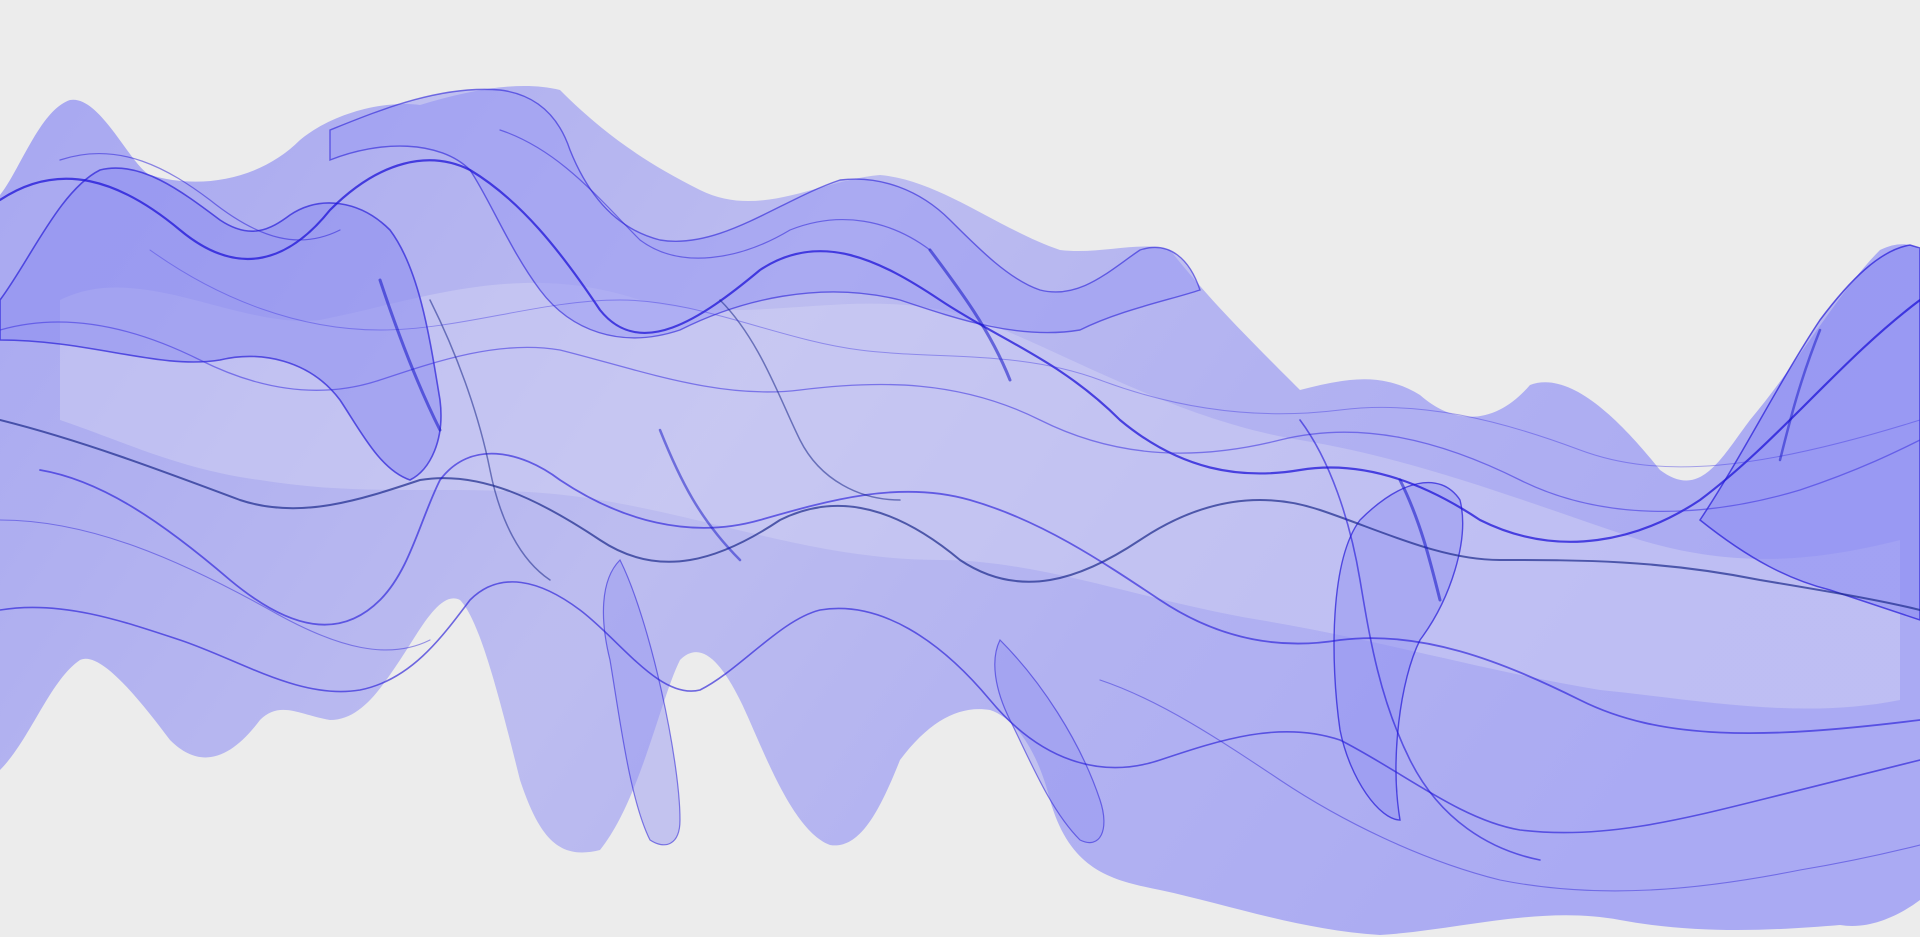 The image size is (1920, 937). What do you see at coordinates (641, 702) in the screenshot?
I see `ribbon-fold-bottom` at bounding box center [641, 702].